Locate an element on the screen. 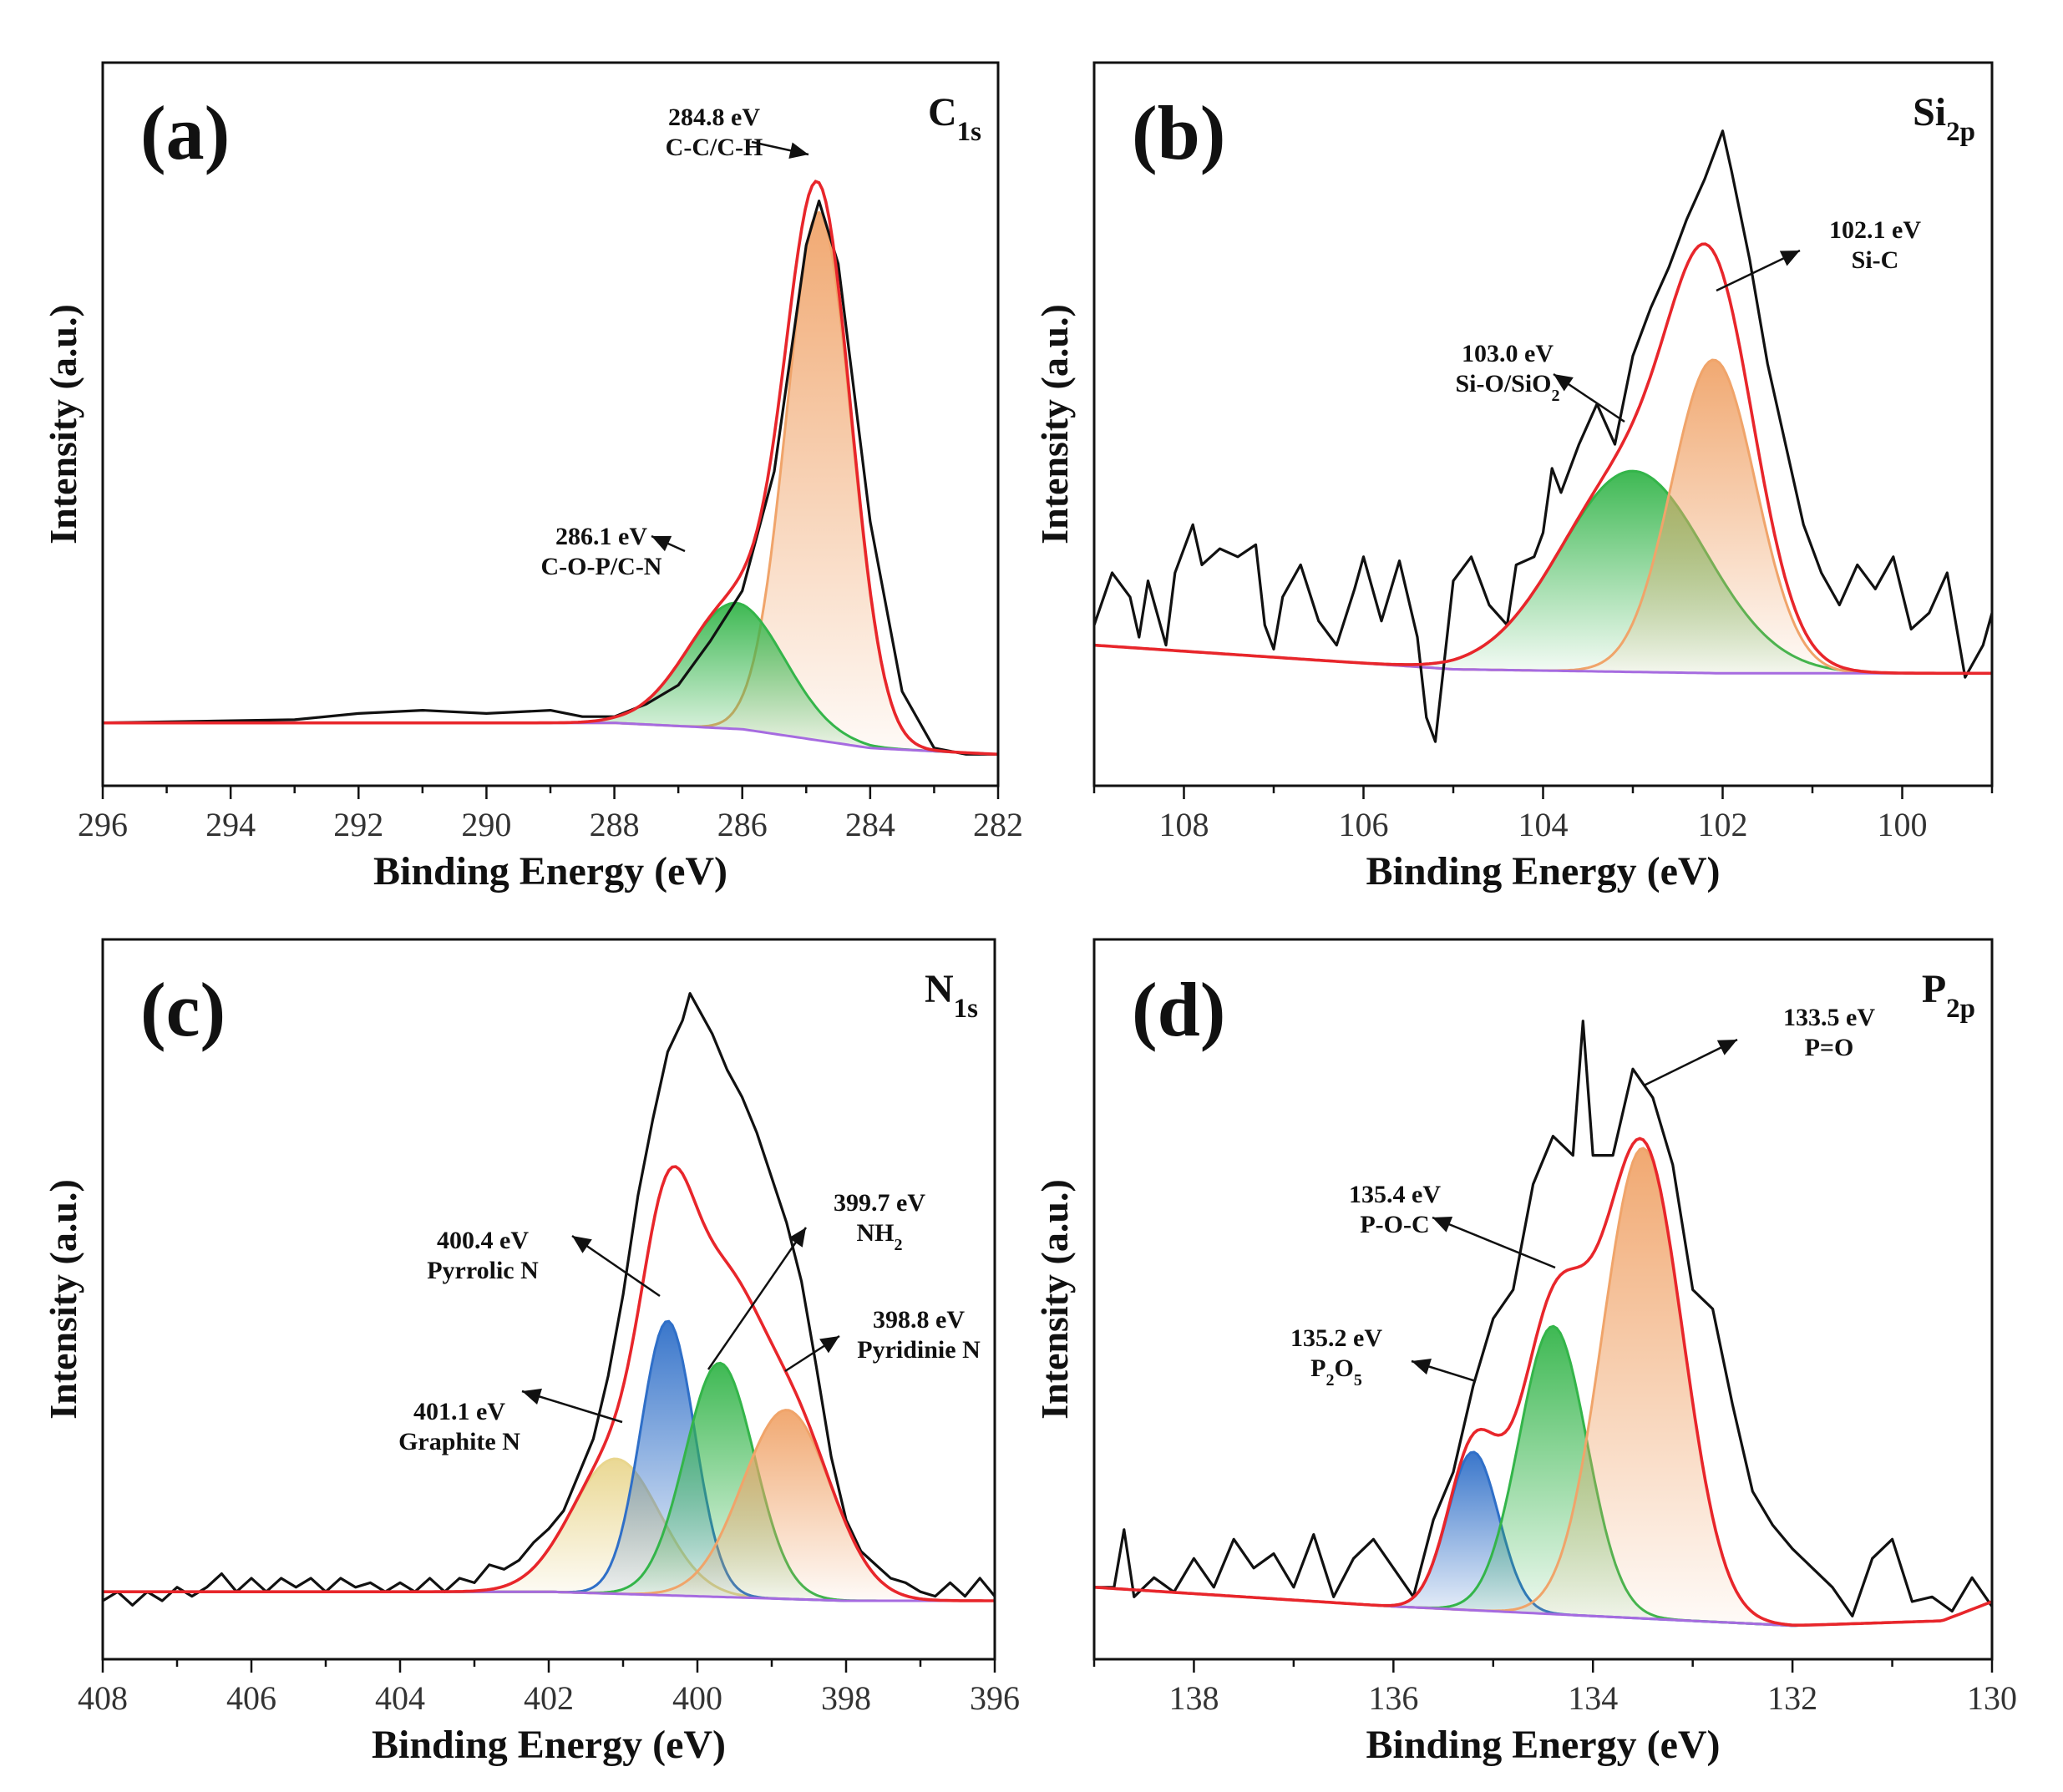 This screenshot has width=2063, height=1792. peak-fill-c-o-p-c-n is located at coordinates (550, 679).